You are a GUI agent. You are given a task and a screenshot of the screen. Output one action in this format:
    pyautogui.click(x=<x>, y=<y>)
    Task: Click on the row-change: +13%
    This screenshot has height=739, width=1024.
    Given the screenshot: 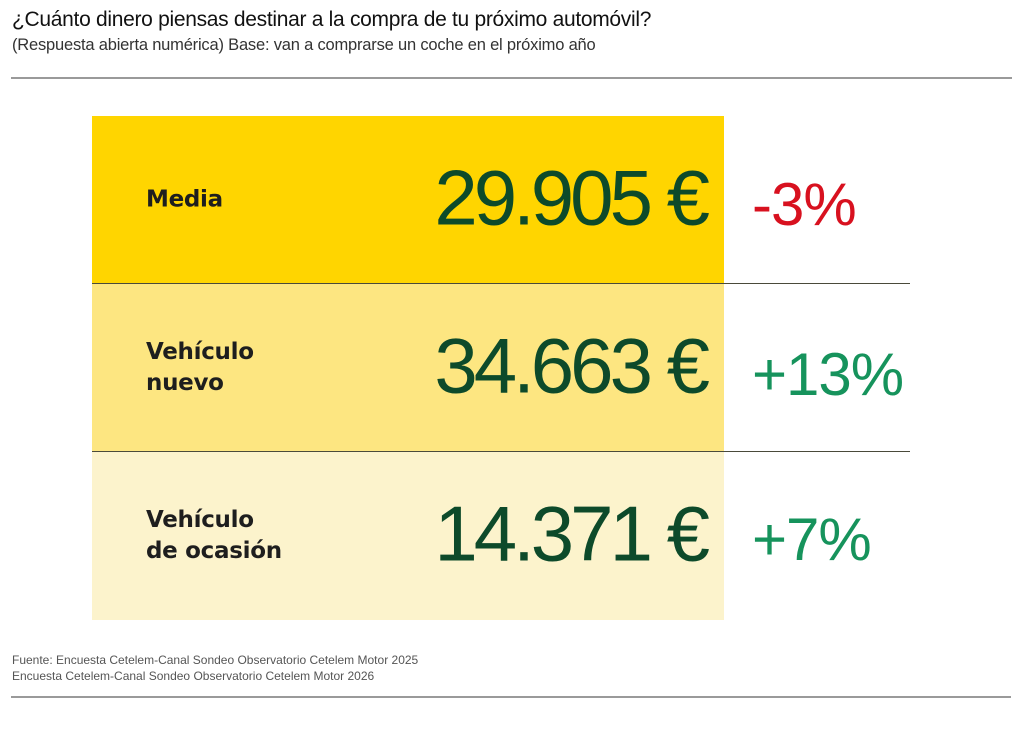 What is the action you would take?
    pyautogui.click(x=828, y=374)
    